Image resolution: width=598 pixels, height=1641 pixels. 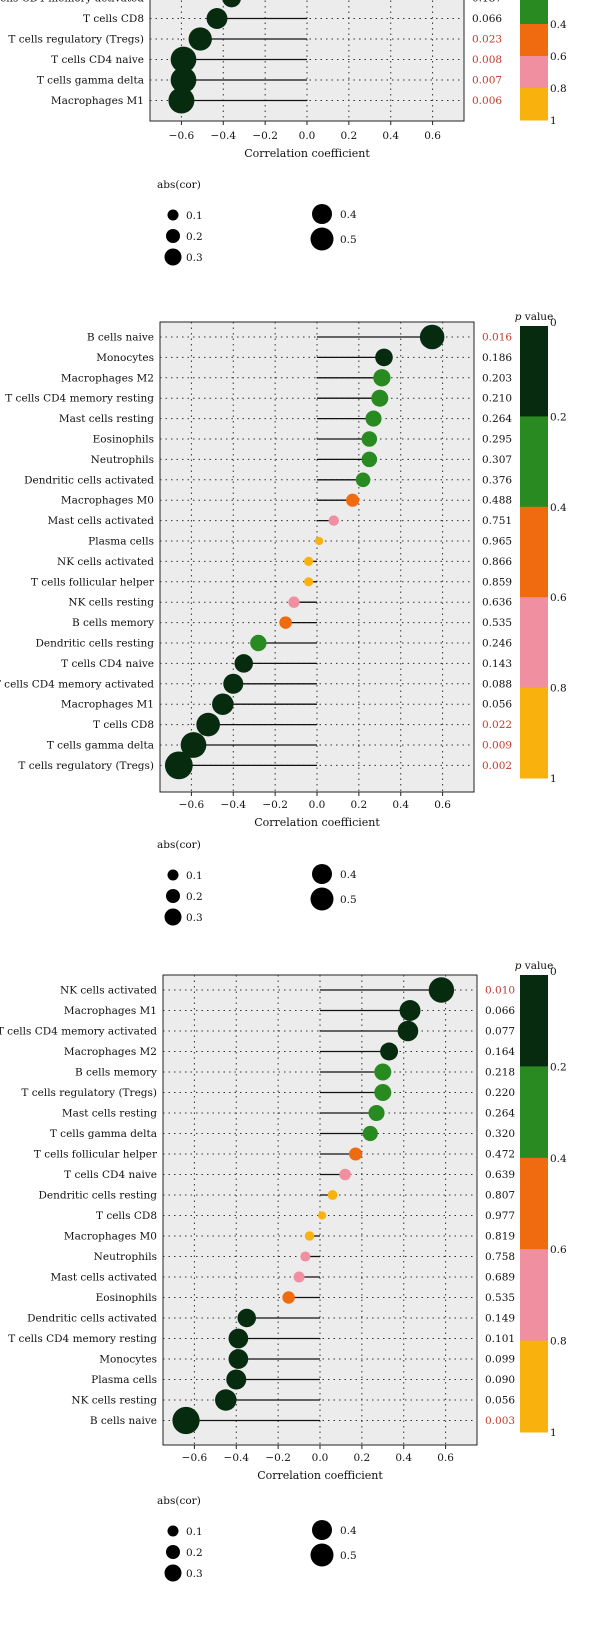 What do you see at coordinates (500, 1073) in the screenshot?
I see `row-pvalue-4: 0.218` at bounding box center [500, 1073].